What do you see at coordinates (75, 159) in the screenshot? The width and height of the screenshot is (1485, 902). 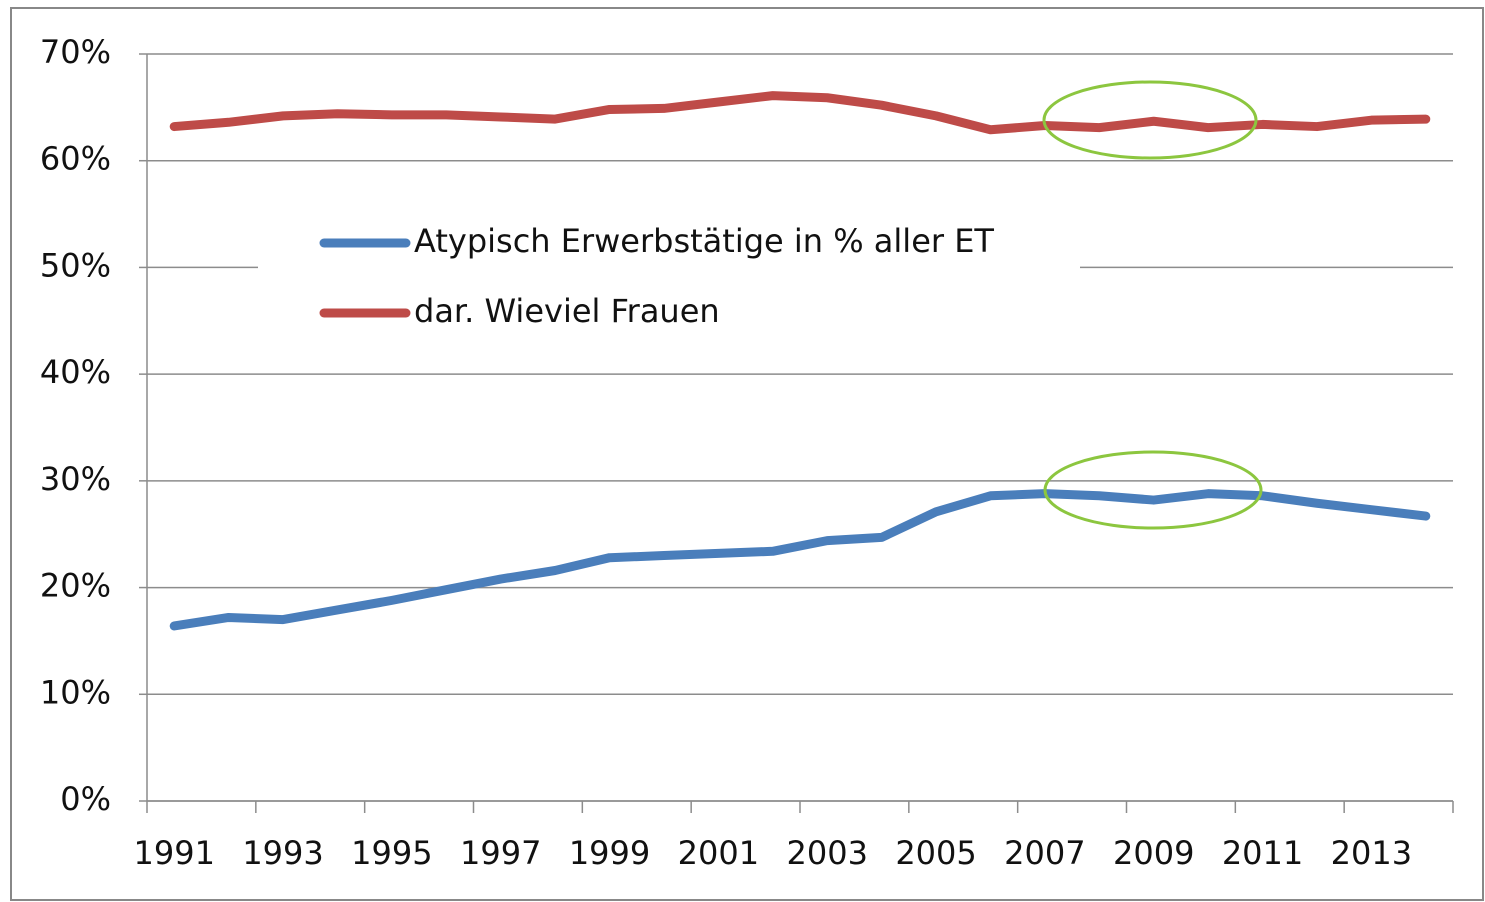 I see `y-tick-label: 60%` at bounding box center [75, 159].